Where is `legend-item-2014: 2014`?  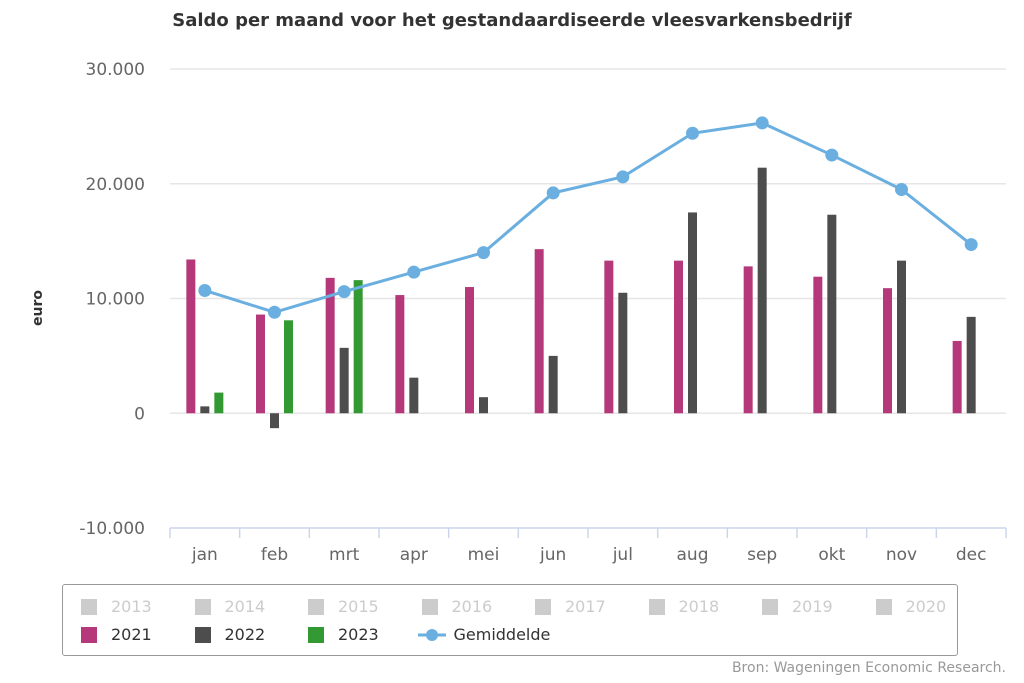
legend-item-2014: 2014 is located at coordinates (230, 606).